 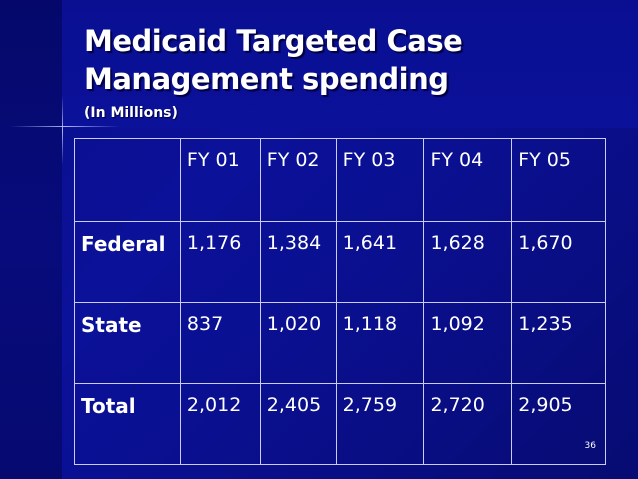 I want to click on sparkle-decoration-vertical, so click(x=62, y=130).